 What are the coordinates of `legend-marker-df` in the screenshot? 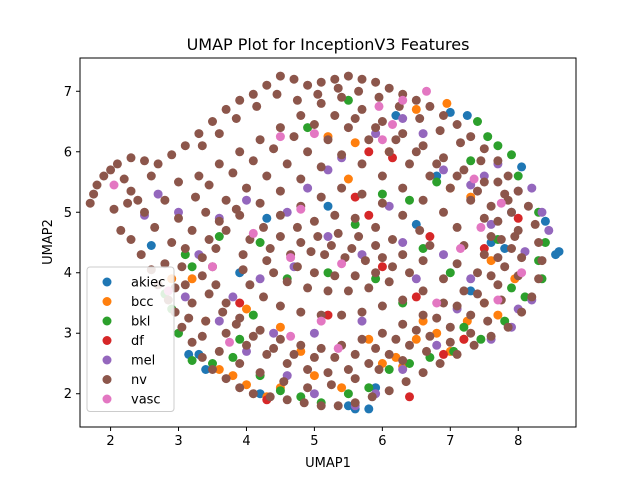 It's located at (107, 340).